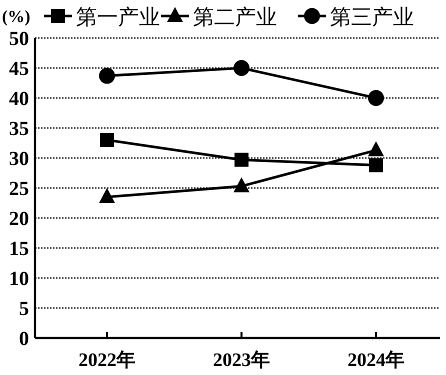  I want to click on y-tick-label: 35, so click(19, 129).